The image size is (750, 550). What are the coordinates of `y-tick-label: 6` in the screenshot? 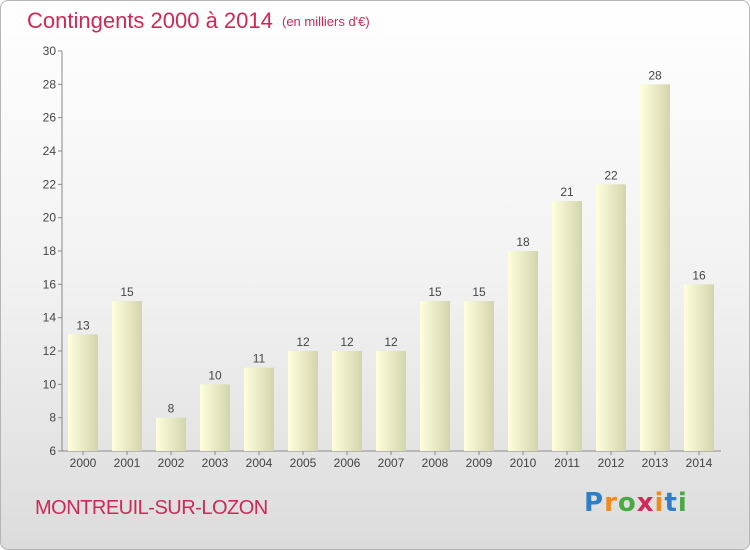 It's located at (52, 451).